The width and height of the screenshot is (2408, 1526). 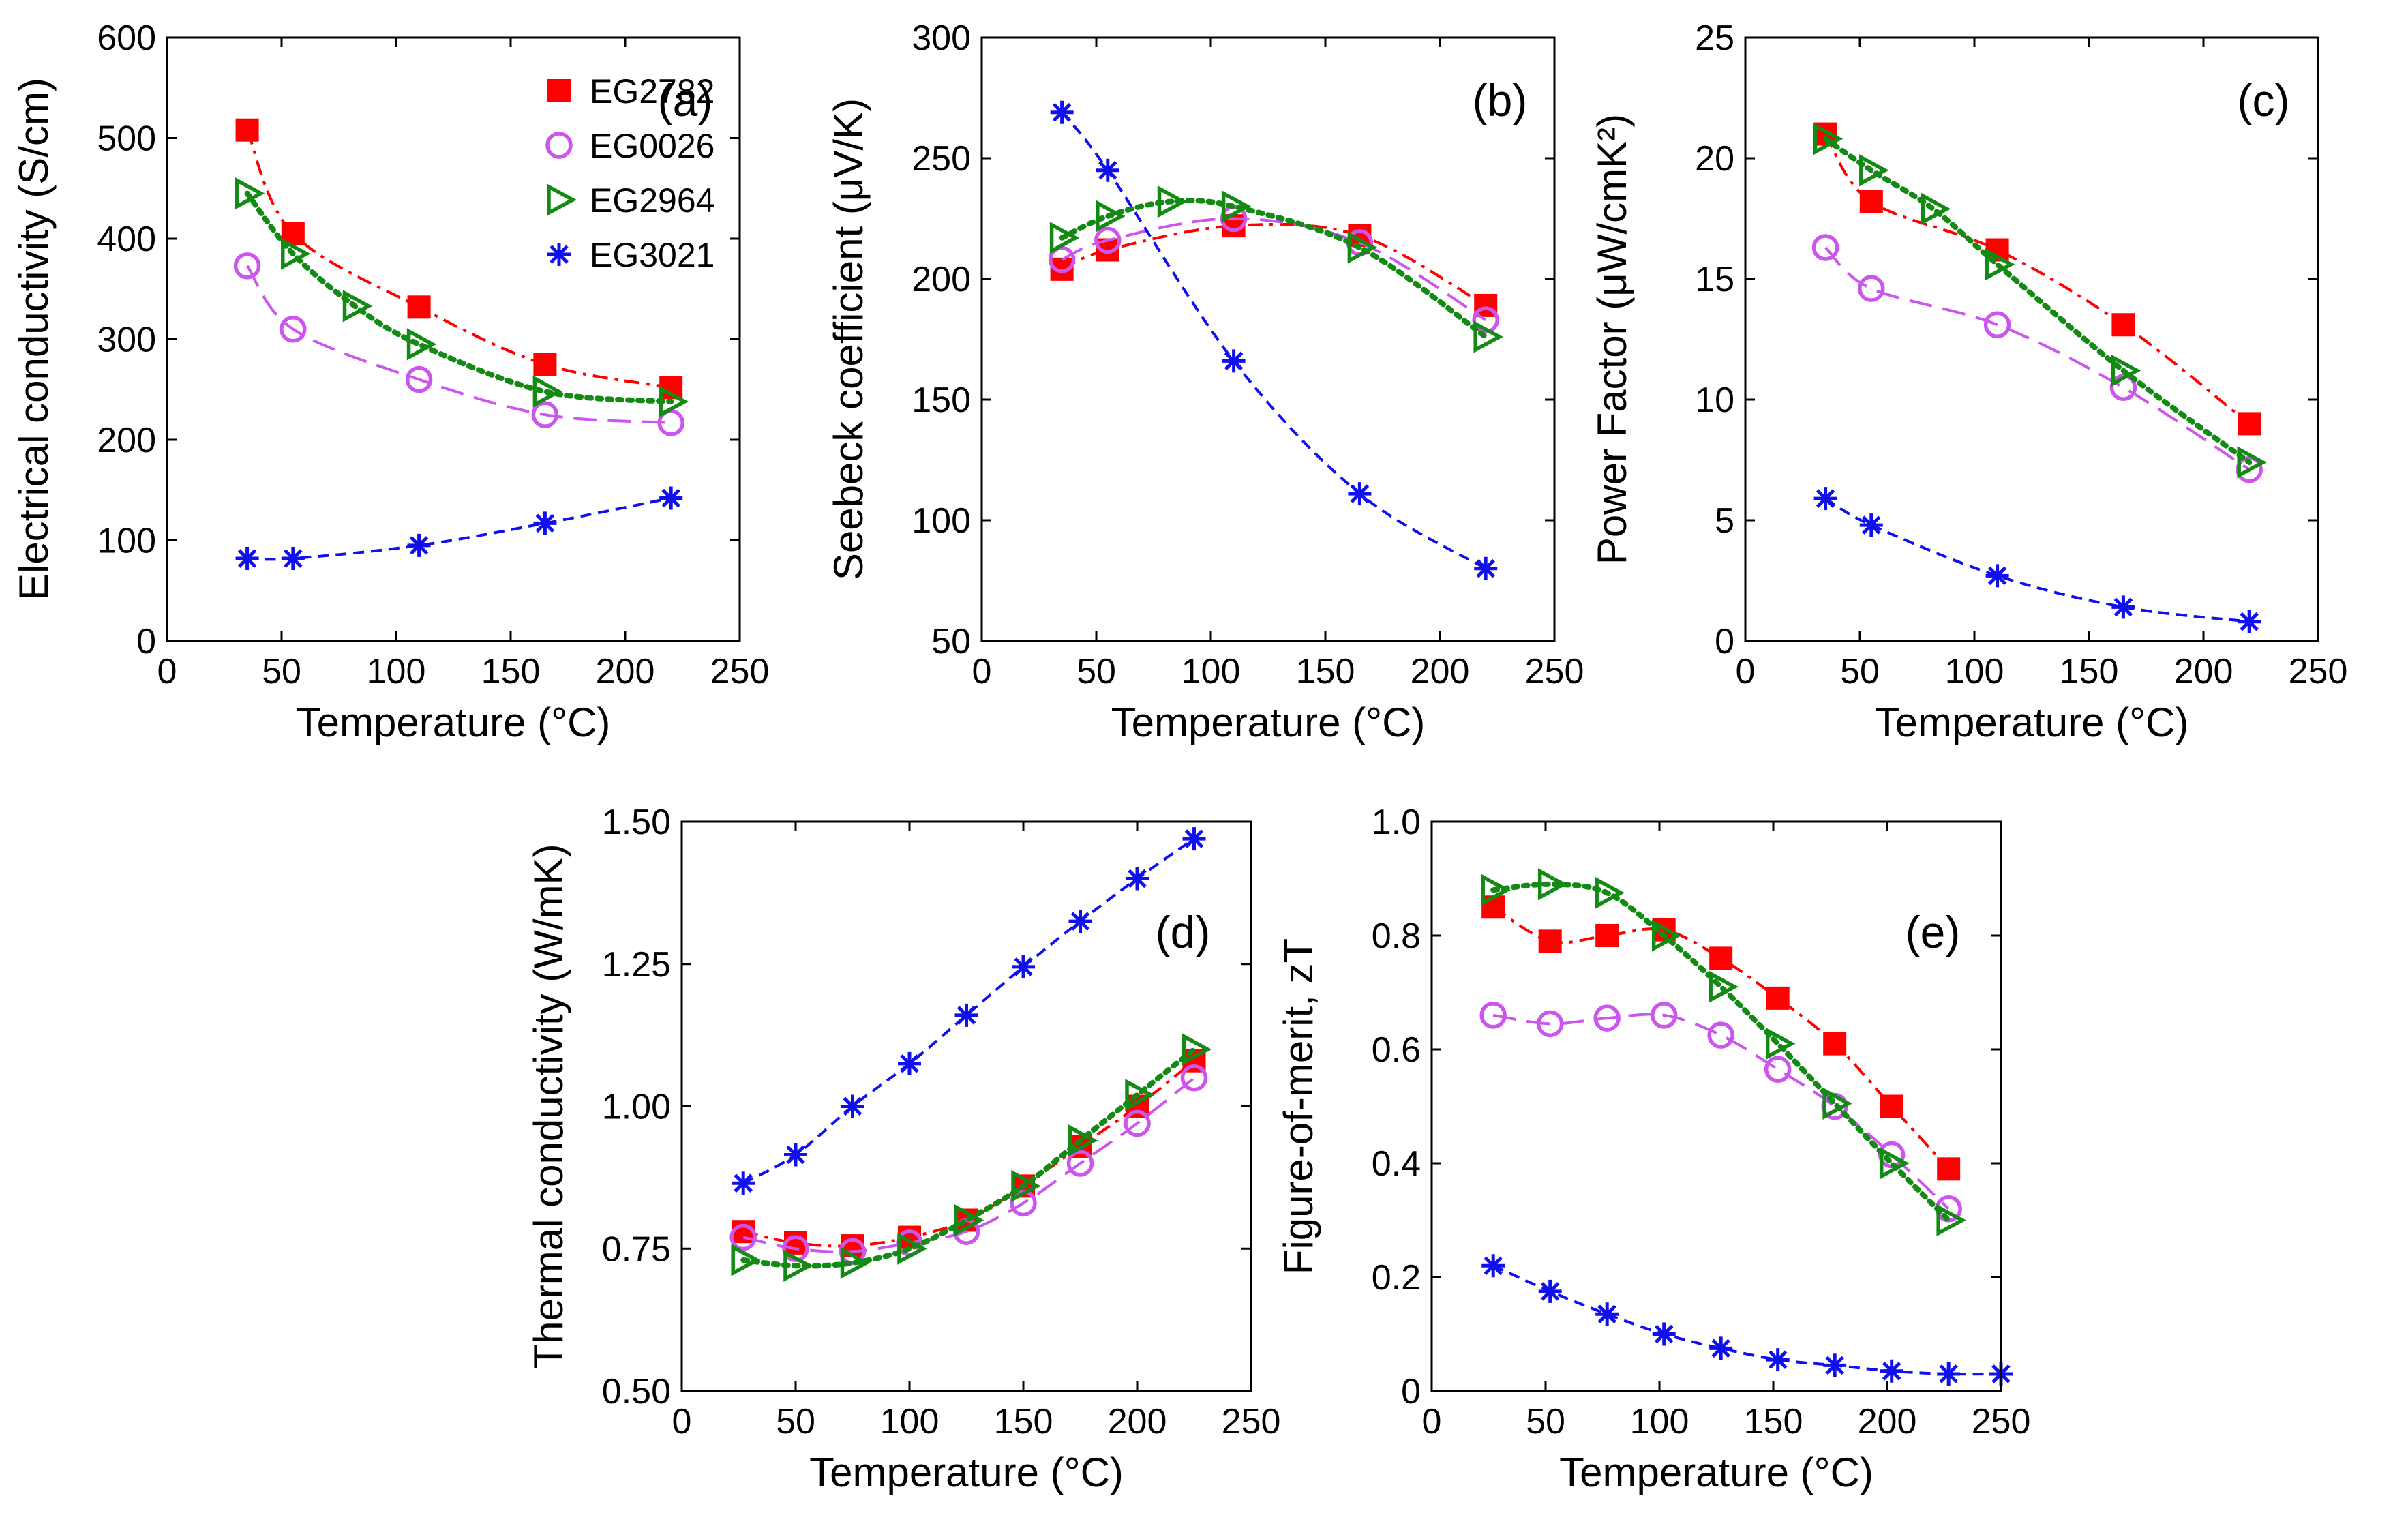 What do you see at coordinates (2318, 672) in the screenshot?
I see `x-tick-label: 250` at bounding box center [2318, 672].